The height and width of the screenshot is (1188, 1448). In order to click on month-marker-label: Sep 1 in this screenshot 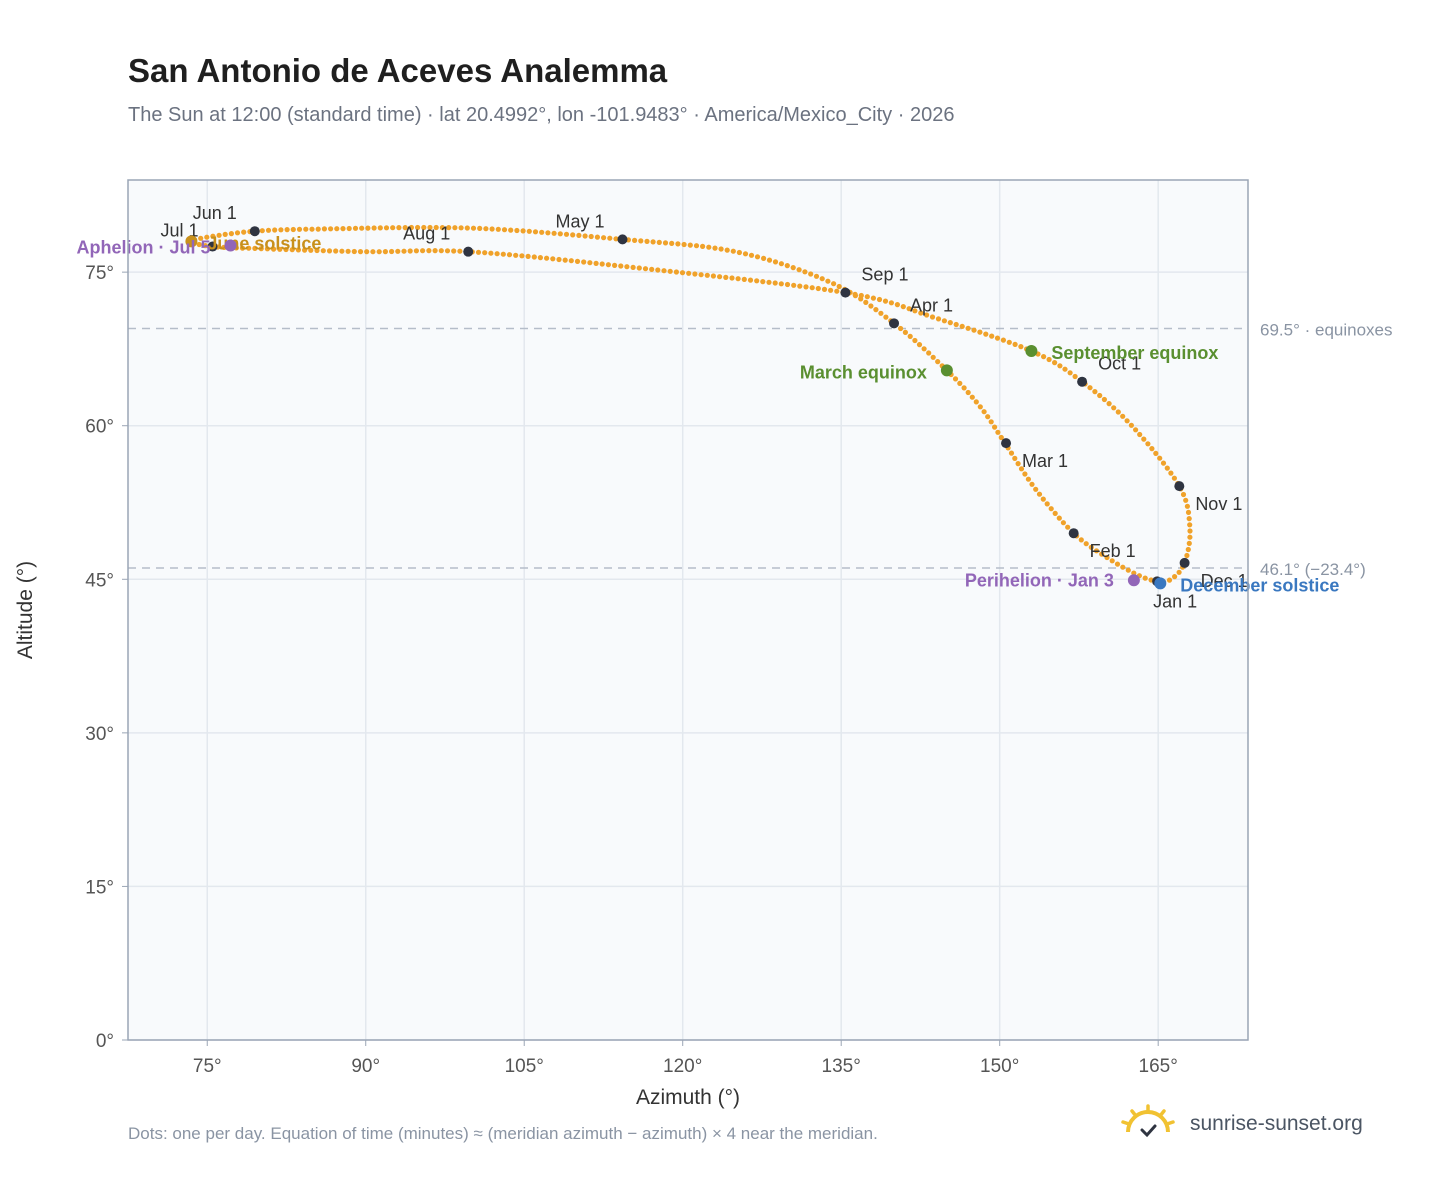, I will do `click(884, 275)`.